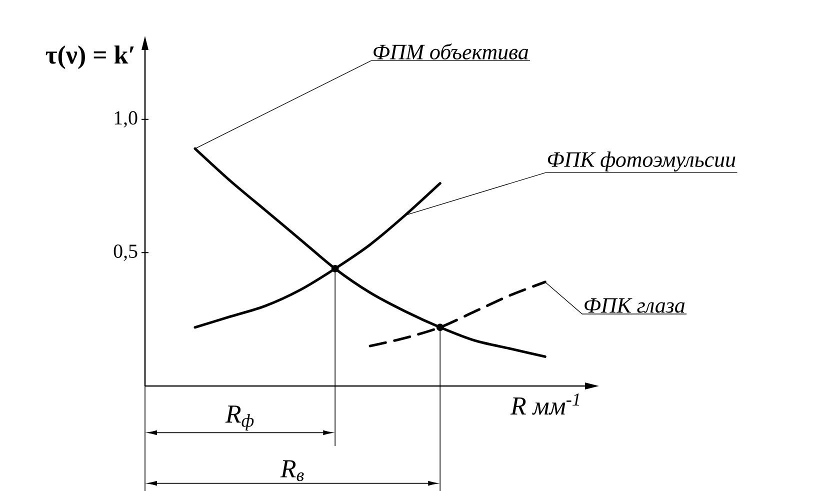 The height and width of the screenshot is (491, 813). I want to click on text: ФПМ объектива, so click(451, 52).